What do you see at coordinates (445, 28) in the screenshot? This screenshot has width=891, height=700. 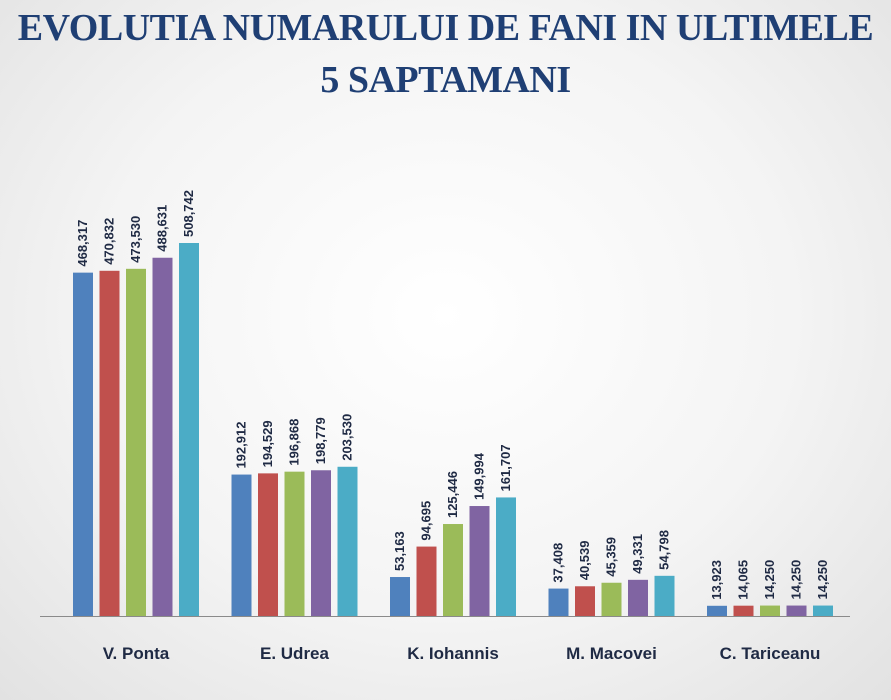 I see `chart-title-line-1: EVOLUTIA NUMARULUI DE FANI IN ULTIMELE` at bounding box center [445, 28].